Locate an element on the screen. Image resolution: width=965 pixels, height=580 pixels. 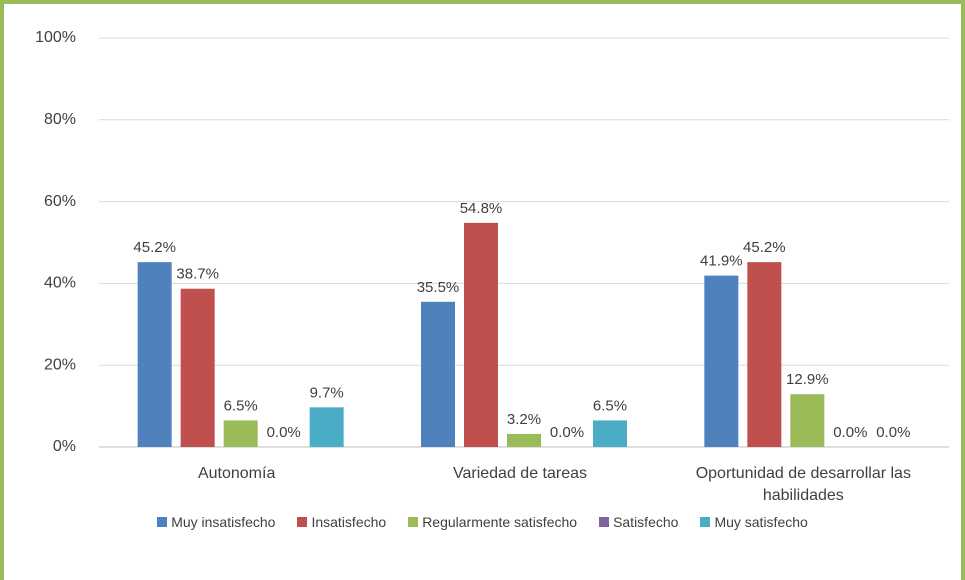
legend-item: Muy insatisfecho is located at coordinates (216, 522).